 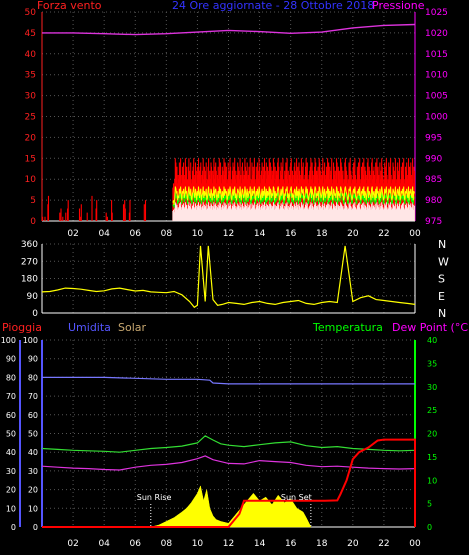 What do you see at coordinates (31, 55) in the screenshot?
I see `wind-tick-label: 40` at bounding box center [31, 55].